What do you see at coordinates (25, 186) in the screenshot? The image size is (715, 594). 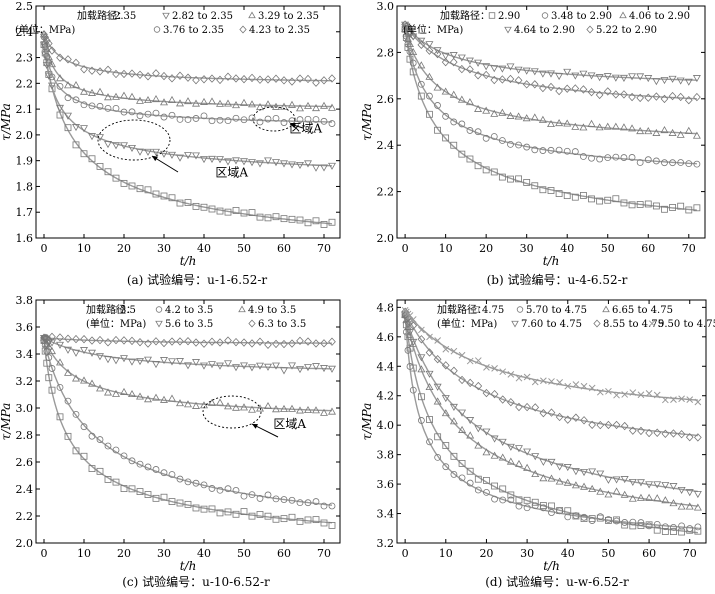 I see `y-tick-label: 1.8` at bounding box center [25, 186].